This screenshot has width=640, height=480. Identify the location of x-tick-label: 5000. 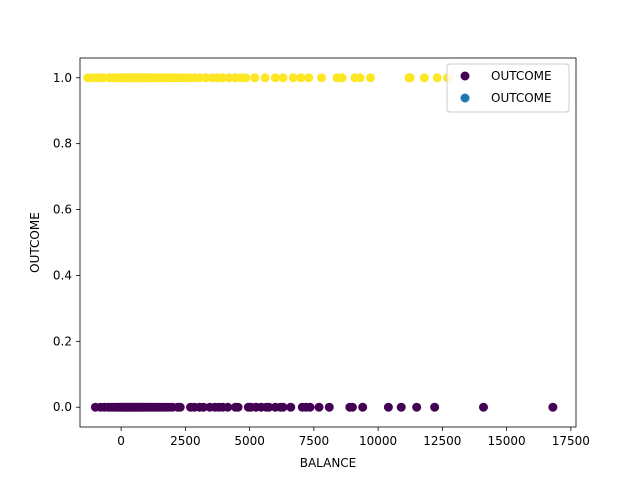
(249, 441).